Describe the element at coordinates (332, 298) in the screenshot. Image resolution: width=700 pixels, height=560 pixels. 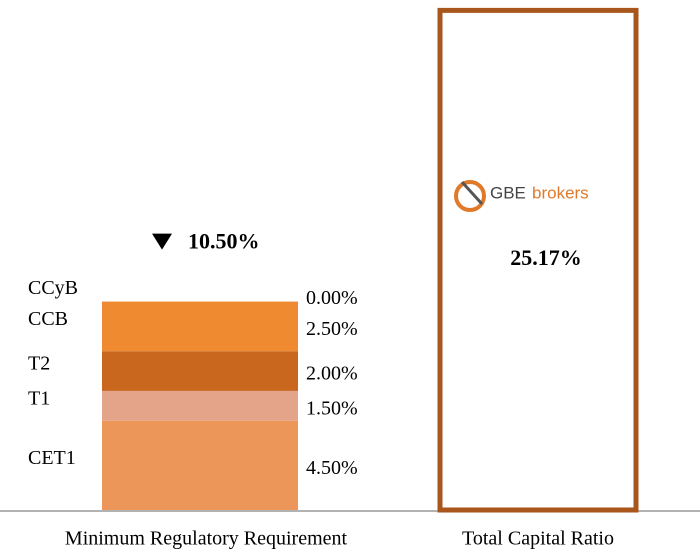
I see `segment-value-label: 0.00%` at that location.